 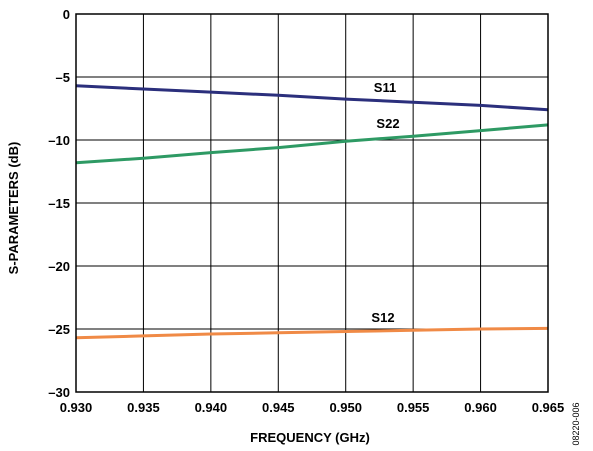 I want to click on x-axis-title: FREQUENCY (GHz), so click(x=310, y=437).